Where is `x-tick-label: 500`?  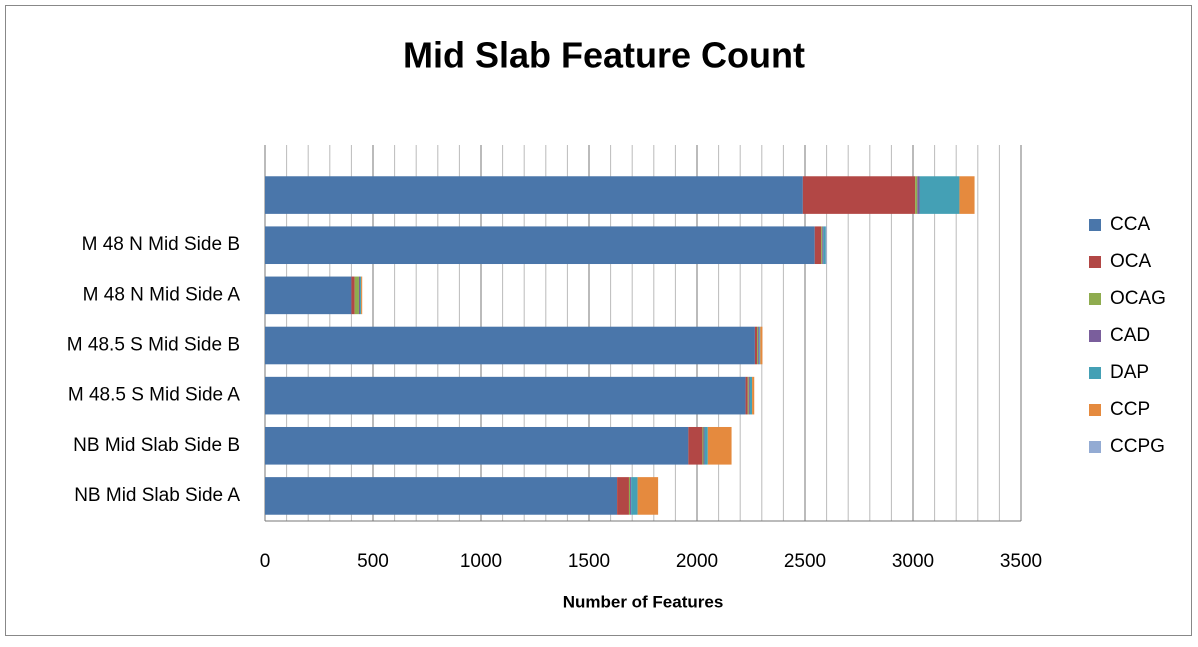
x-tick-label: 500 is located at coordinates (373, 561).